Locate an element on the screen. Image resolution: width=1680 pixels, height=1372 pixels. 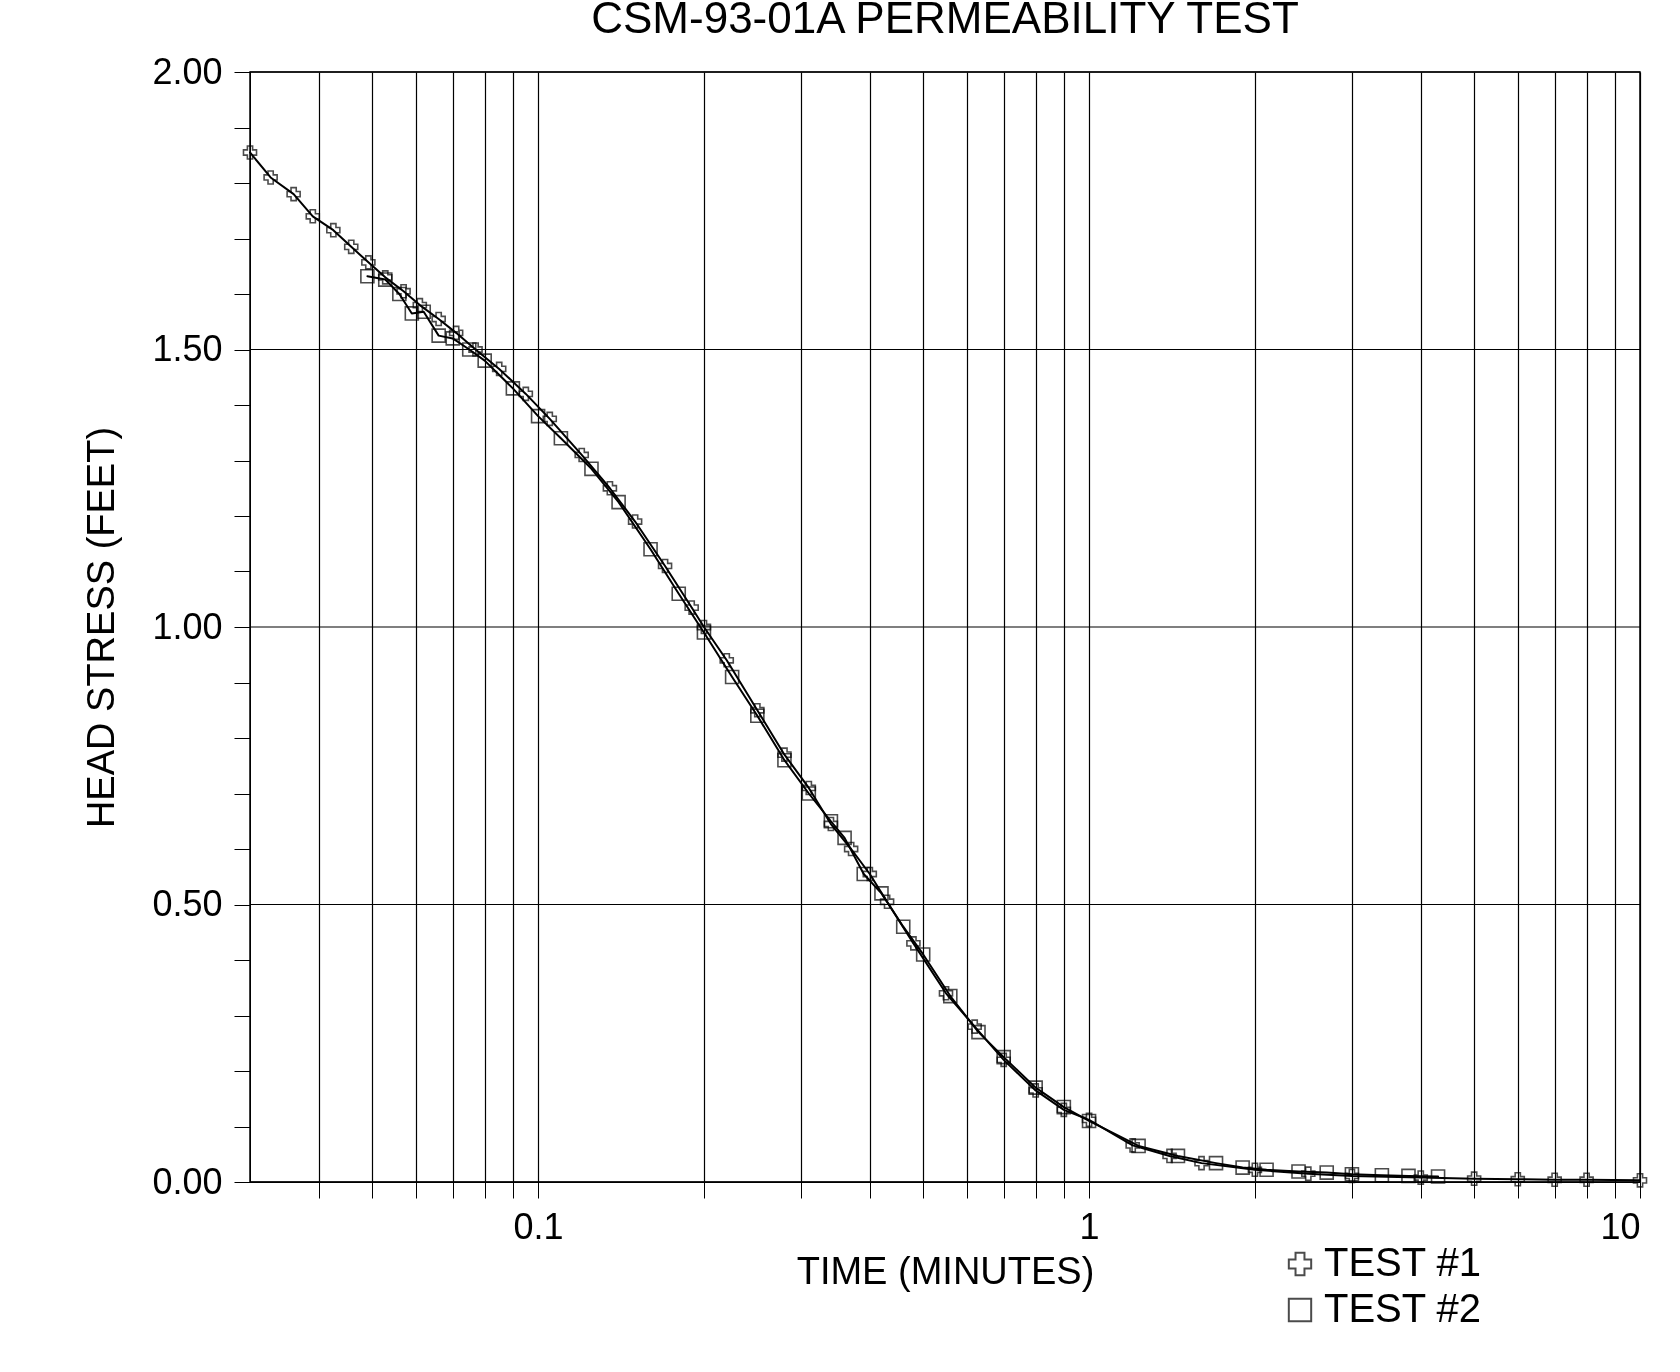
y-axis-title: HEAD STRESS (FEET) is located at coordinates (101, 627).